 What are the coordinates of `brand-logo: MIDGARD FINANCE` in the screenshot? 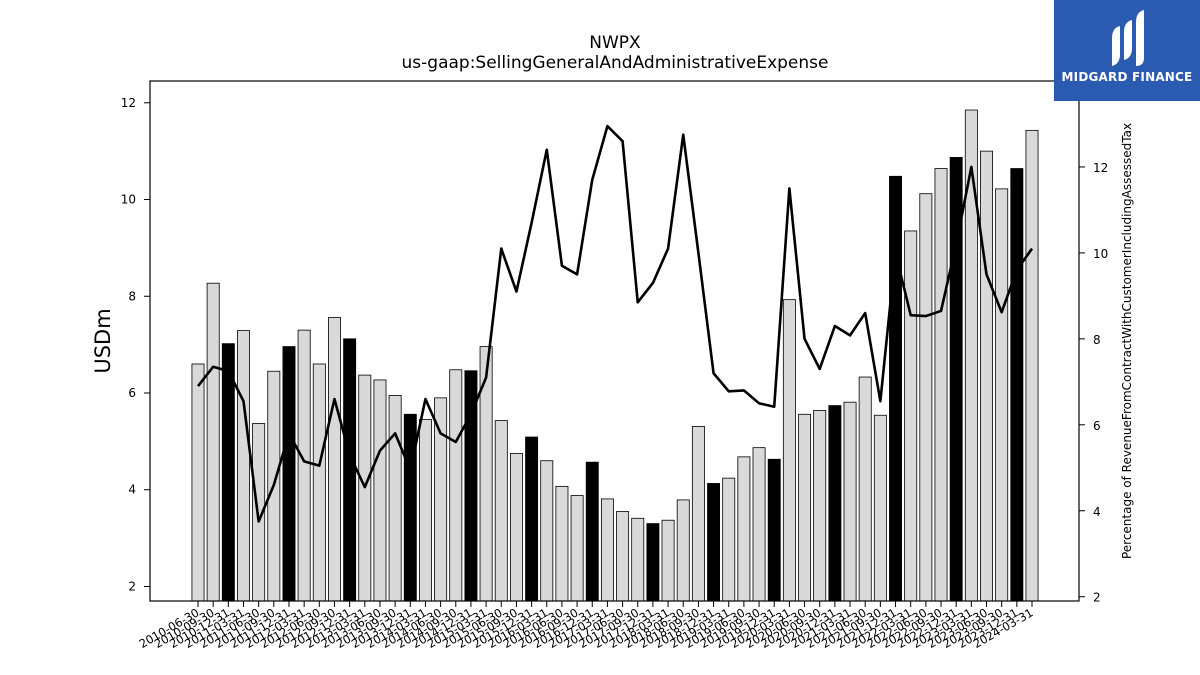 It's located at (1127, 50).